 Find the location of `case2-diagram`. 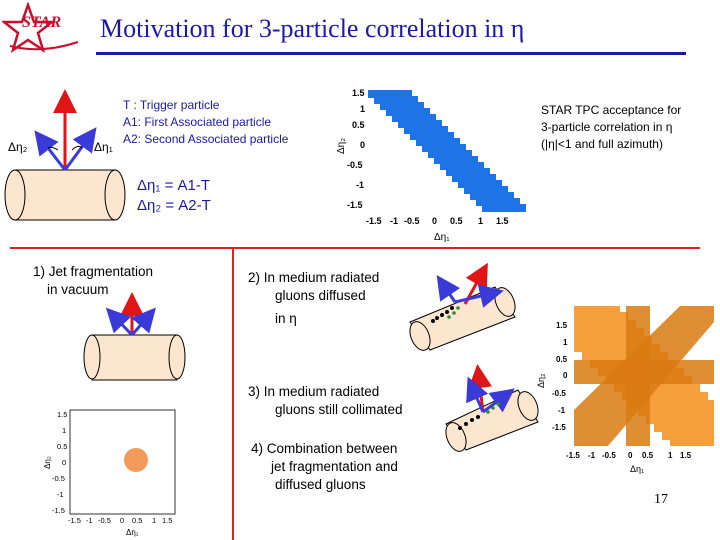

case2-diagram is located at coordinates (462, 306).